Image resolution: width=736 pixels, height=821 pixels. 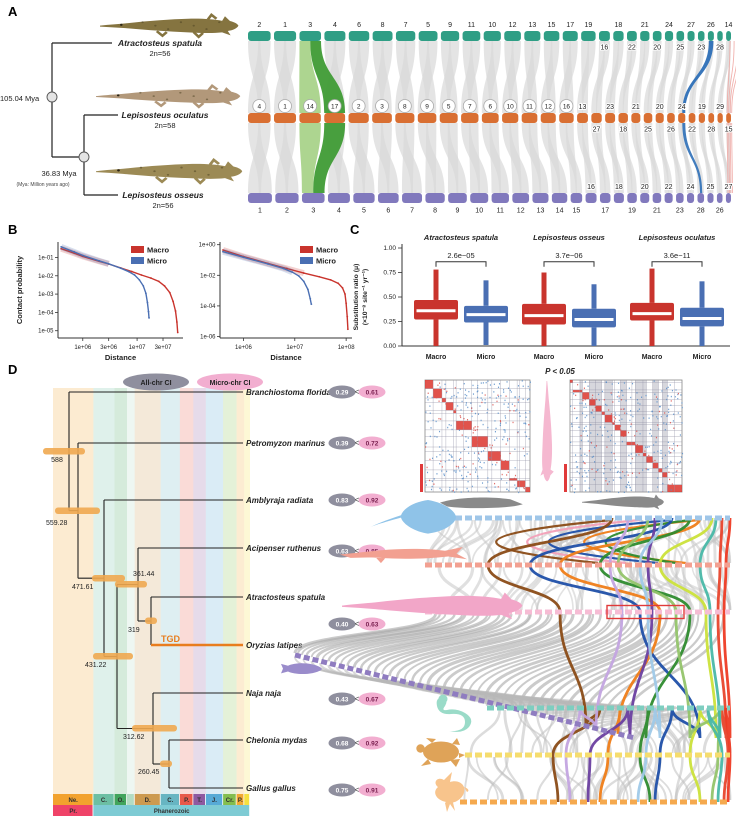 What do you see at coordinates (73, 810) in the screenshot?
I see `timescale-era-block` at bounding box center [73, 810].